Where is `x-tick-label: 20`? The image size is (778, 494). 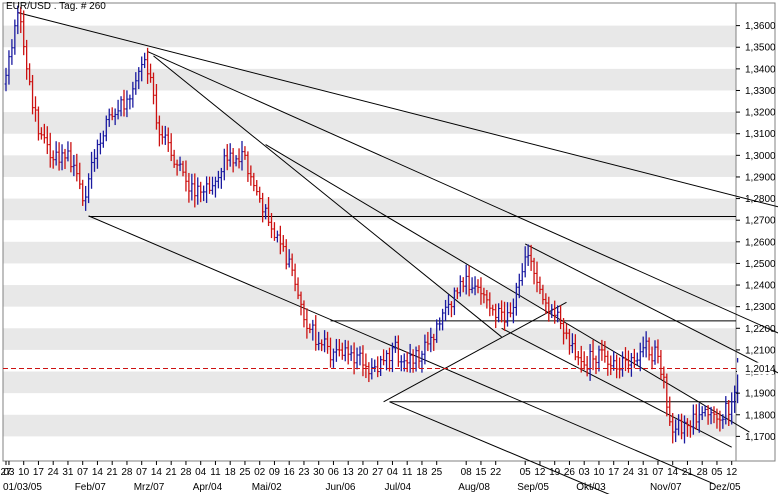
x-tick-label: 20 is located at coordinates (363, 472).